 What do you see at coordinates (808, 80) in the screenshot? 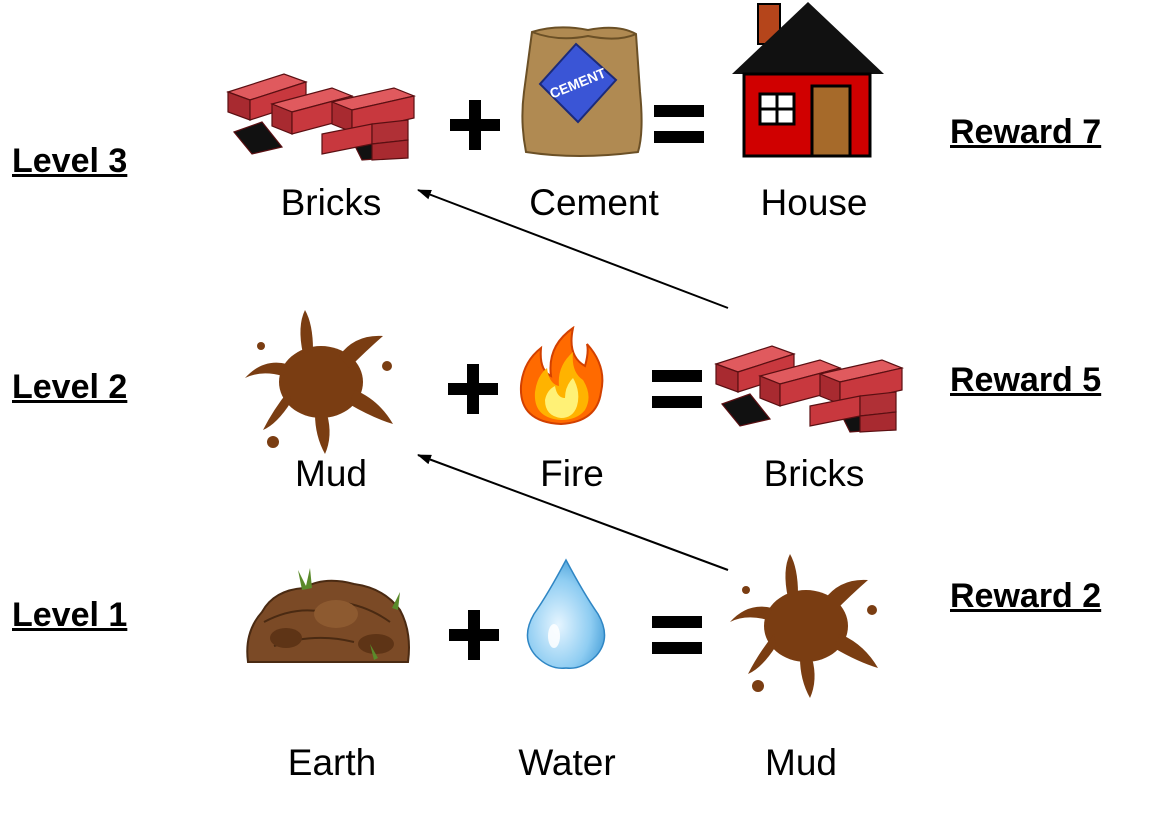
I see `house-icon` at bounding box center [808, 80].